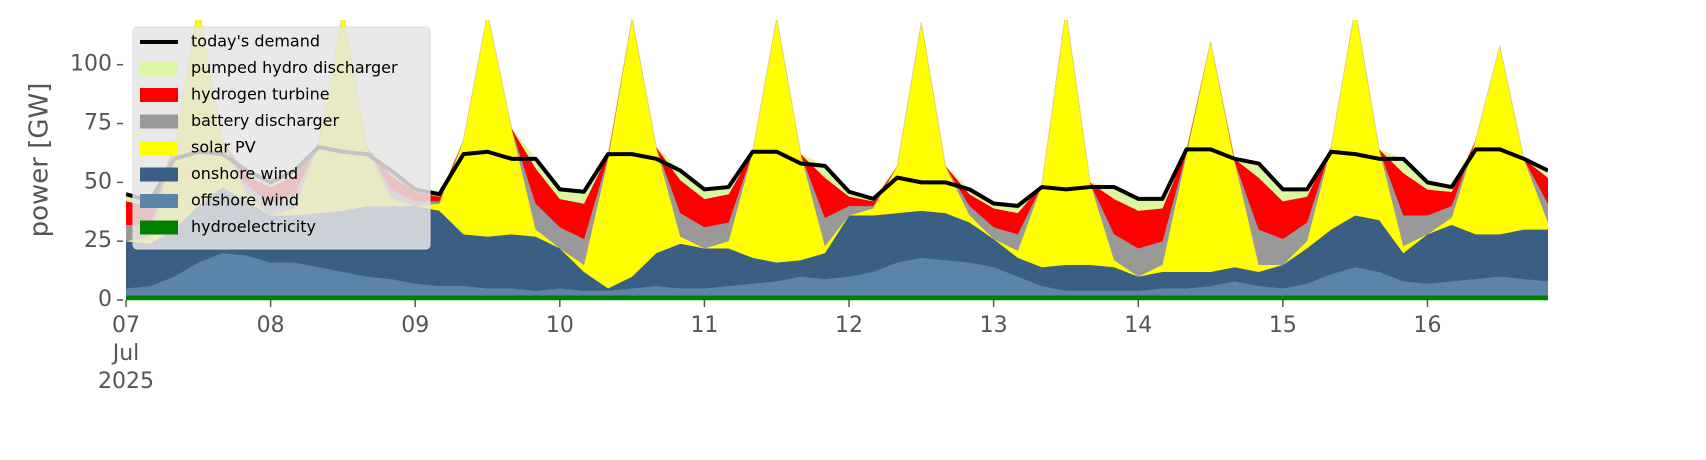 The image size is (1706, 460). Describe the element at coordinates (255, 41) in the screenshot. I see `legend-label: today's demand` at that location.